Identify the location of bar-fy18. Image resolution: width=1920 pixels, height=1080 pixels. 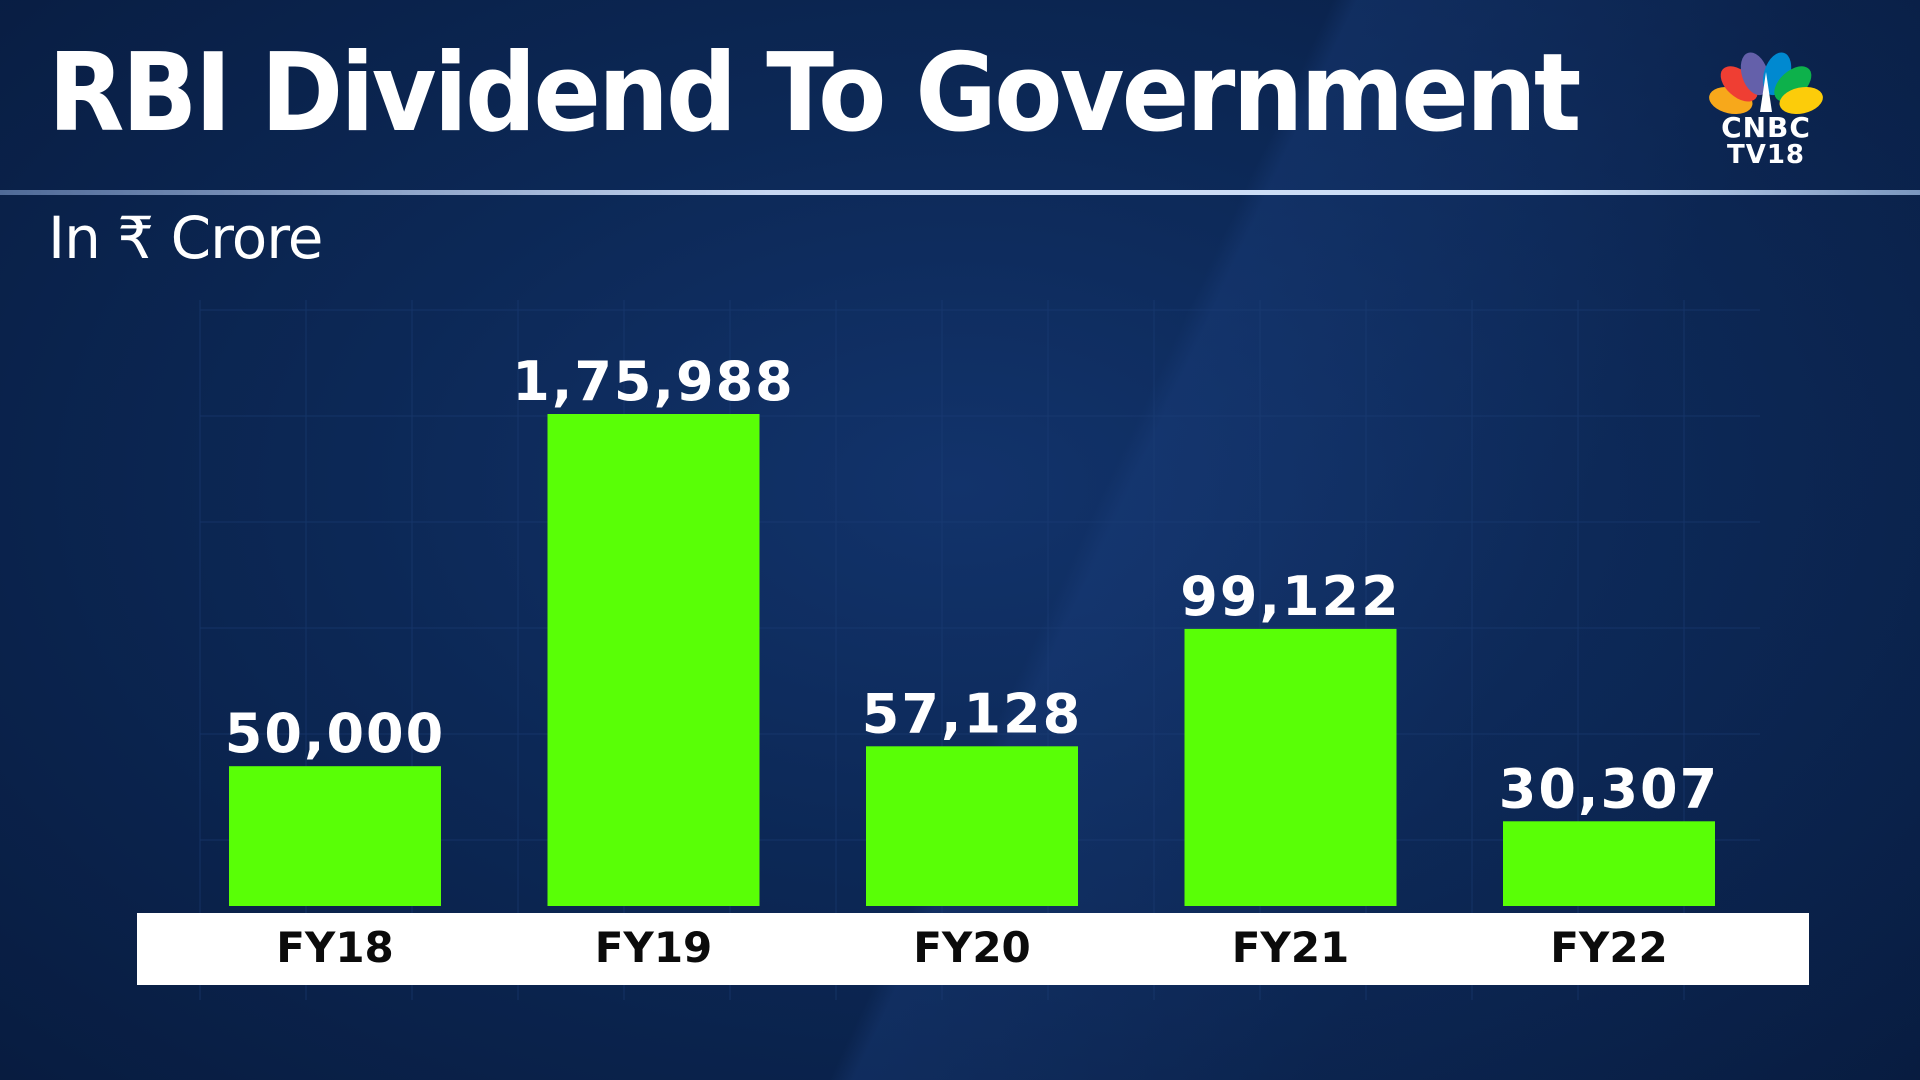
(335, 836).